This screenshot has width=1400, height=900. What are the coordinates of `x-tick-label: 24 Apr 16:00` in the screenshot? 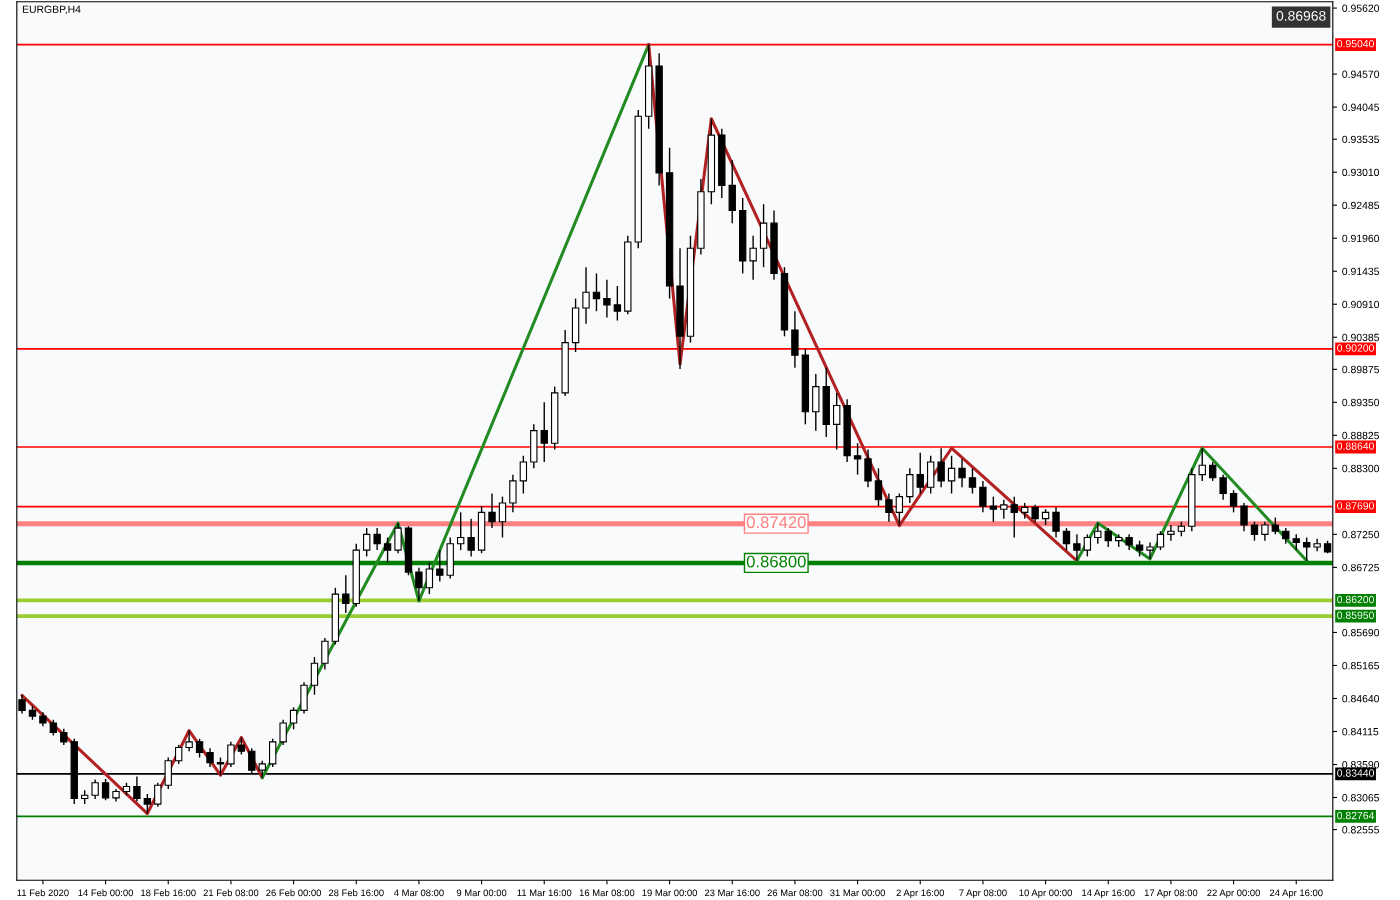 It's located at (1296, 894).